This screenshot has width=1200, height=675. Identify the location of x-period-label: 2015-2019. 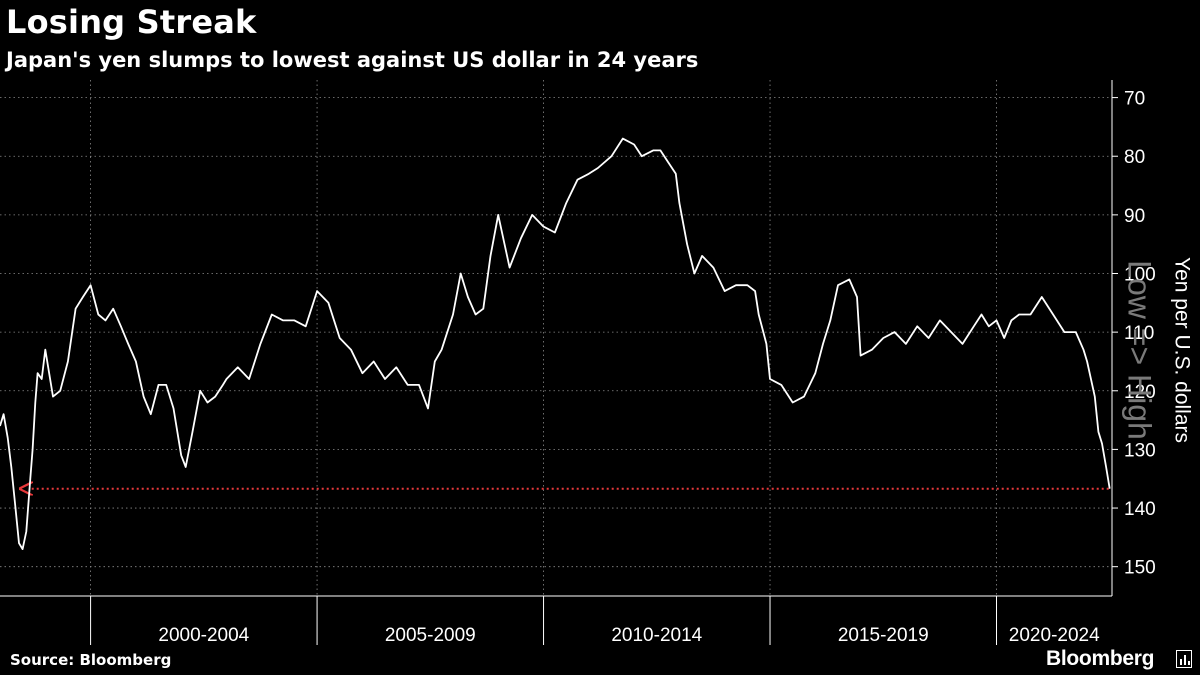
(883, 635).